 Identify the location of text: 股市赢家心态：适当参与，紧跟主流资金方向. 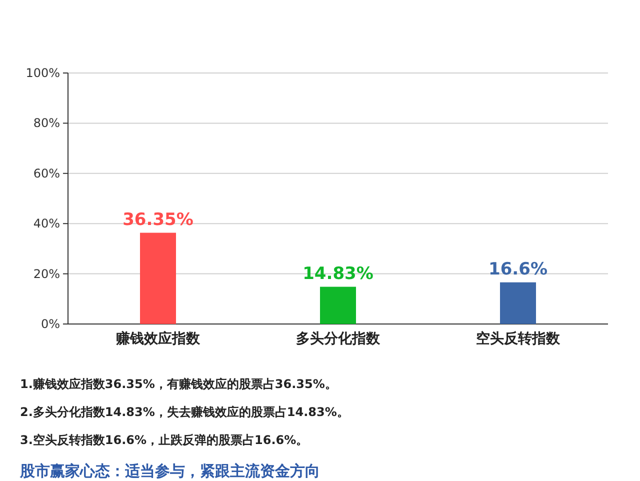
(169, 471).